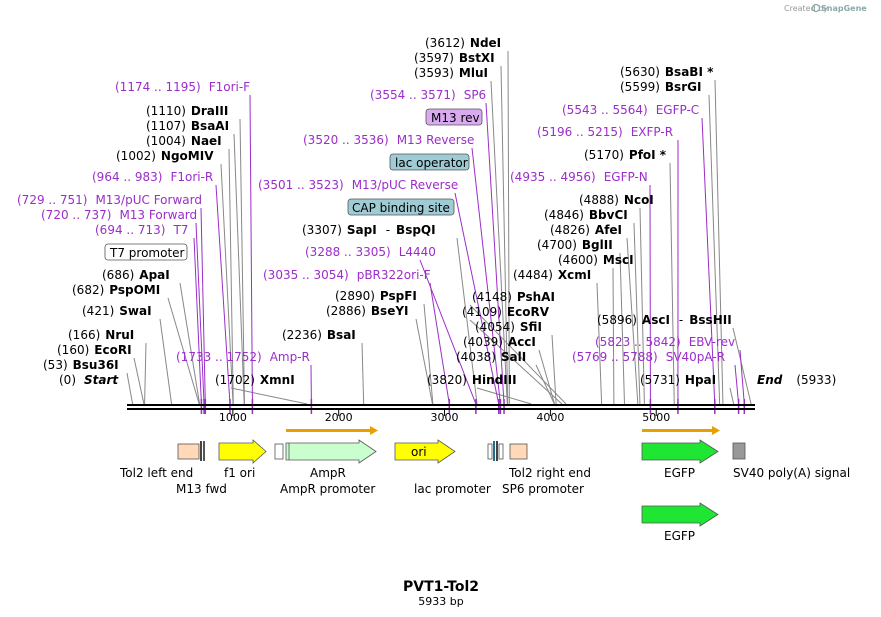 The height and width of the screenshot is (617, 881). What do you see at coordinates (667, 72) in the screenshot?
I see `site-bsabi: (5630) BsaBI *` at bounding box center [667, 72].